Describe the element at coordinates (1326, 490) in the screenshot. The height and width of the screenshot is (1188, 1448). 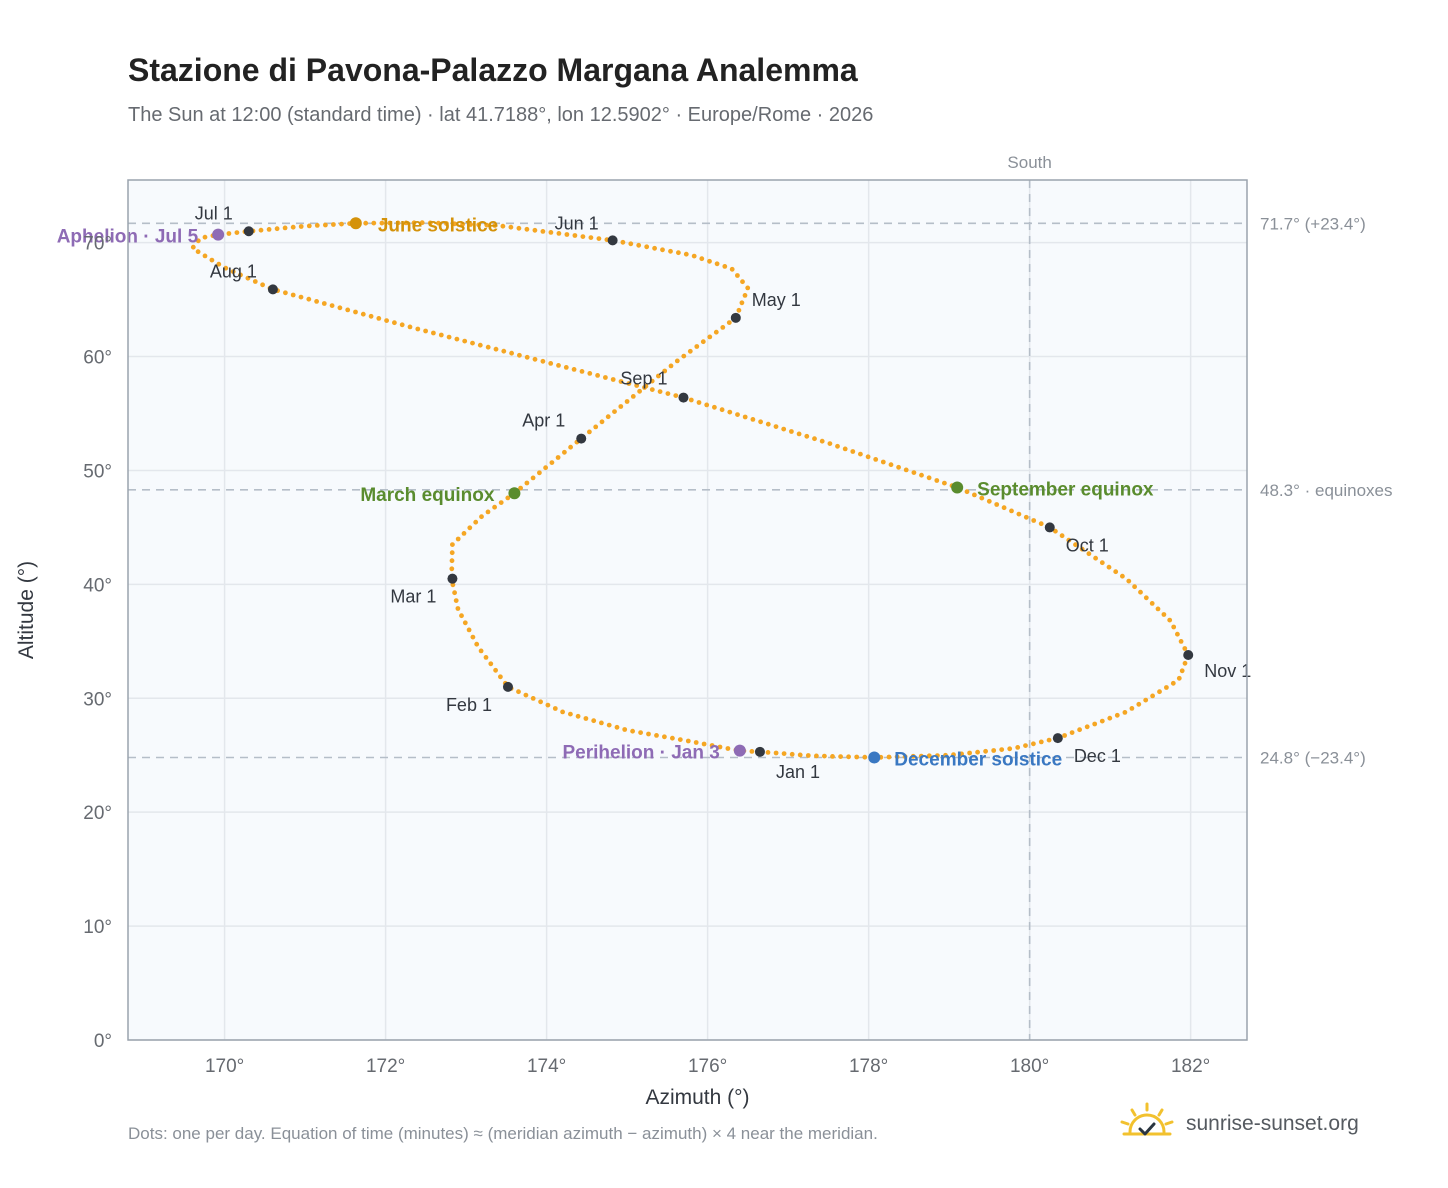
I see `reference-line-label: 48.3° · equinoxes` at that location.